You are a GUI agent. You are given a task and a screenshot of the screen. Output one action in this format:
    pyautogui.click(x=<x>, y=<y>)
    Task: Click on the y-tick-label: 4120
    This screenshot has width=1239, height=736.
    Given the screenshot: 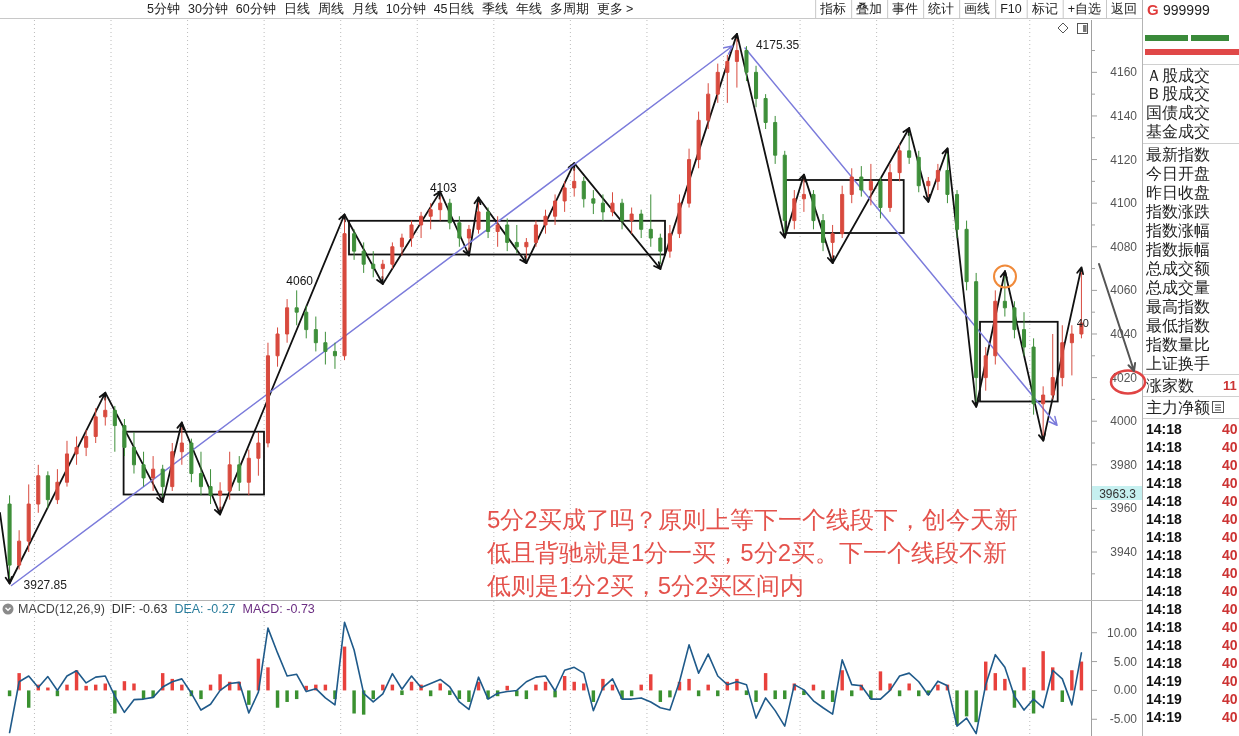 What is the action you would take?
    pyautogui.click(x=1124, y=159)
    